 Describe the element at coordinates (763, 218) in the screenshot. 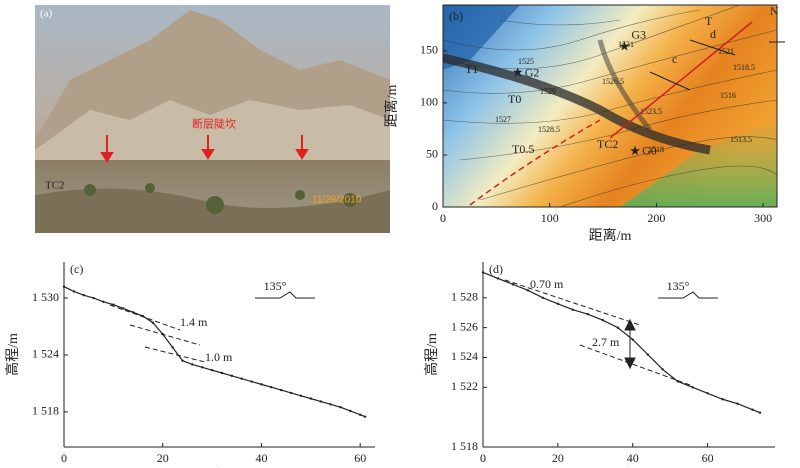

I see `x-tick-label: 300` at that location.